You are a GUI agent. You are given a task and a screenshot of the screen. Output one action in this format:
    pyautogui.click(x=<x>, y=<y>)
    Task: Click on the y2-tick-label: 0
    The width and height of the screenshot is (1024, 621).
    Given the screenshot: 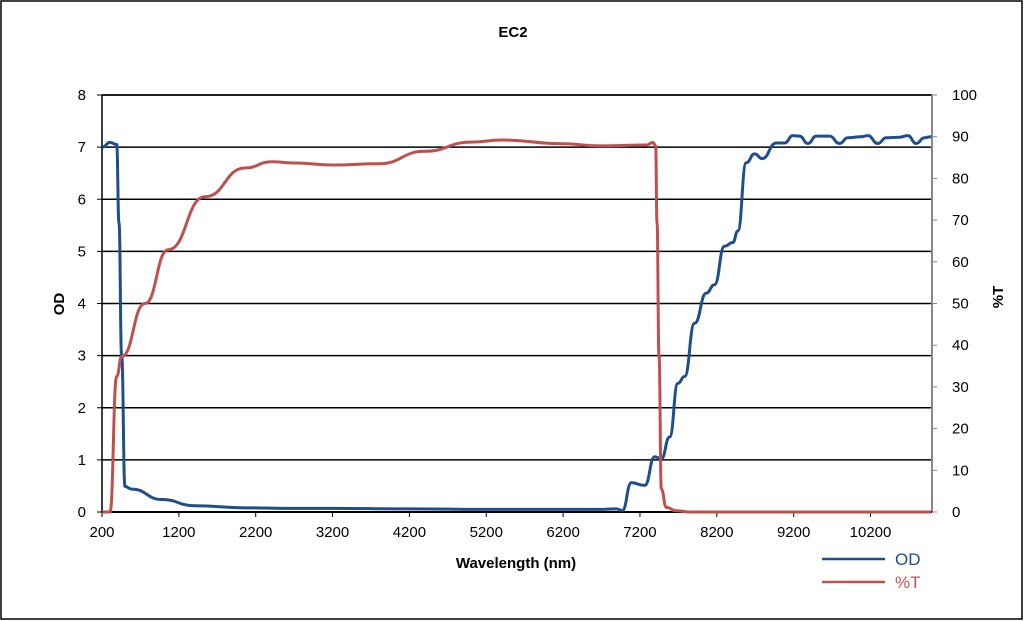 What is the action you would take?
    pyautogui.click(x=956, y=512)
    